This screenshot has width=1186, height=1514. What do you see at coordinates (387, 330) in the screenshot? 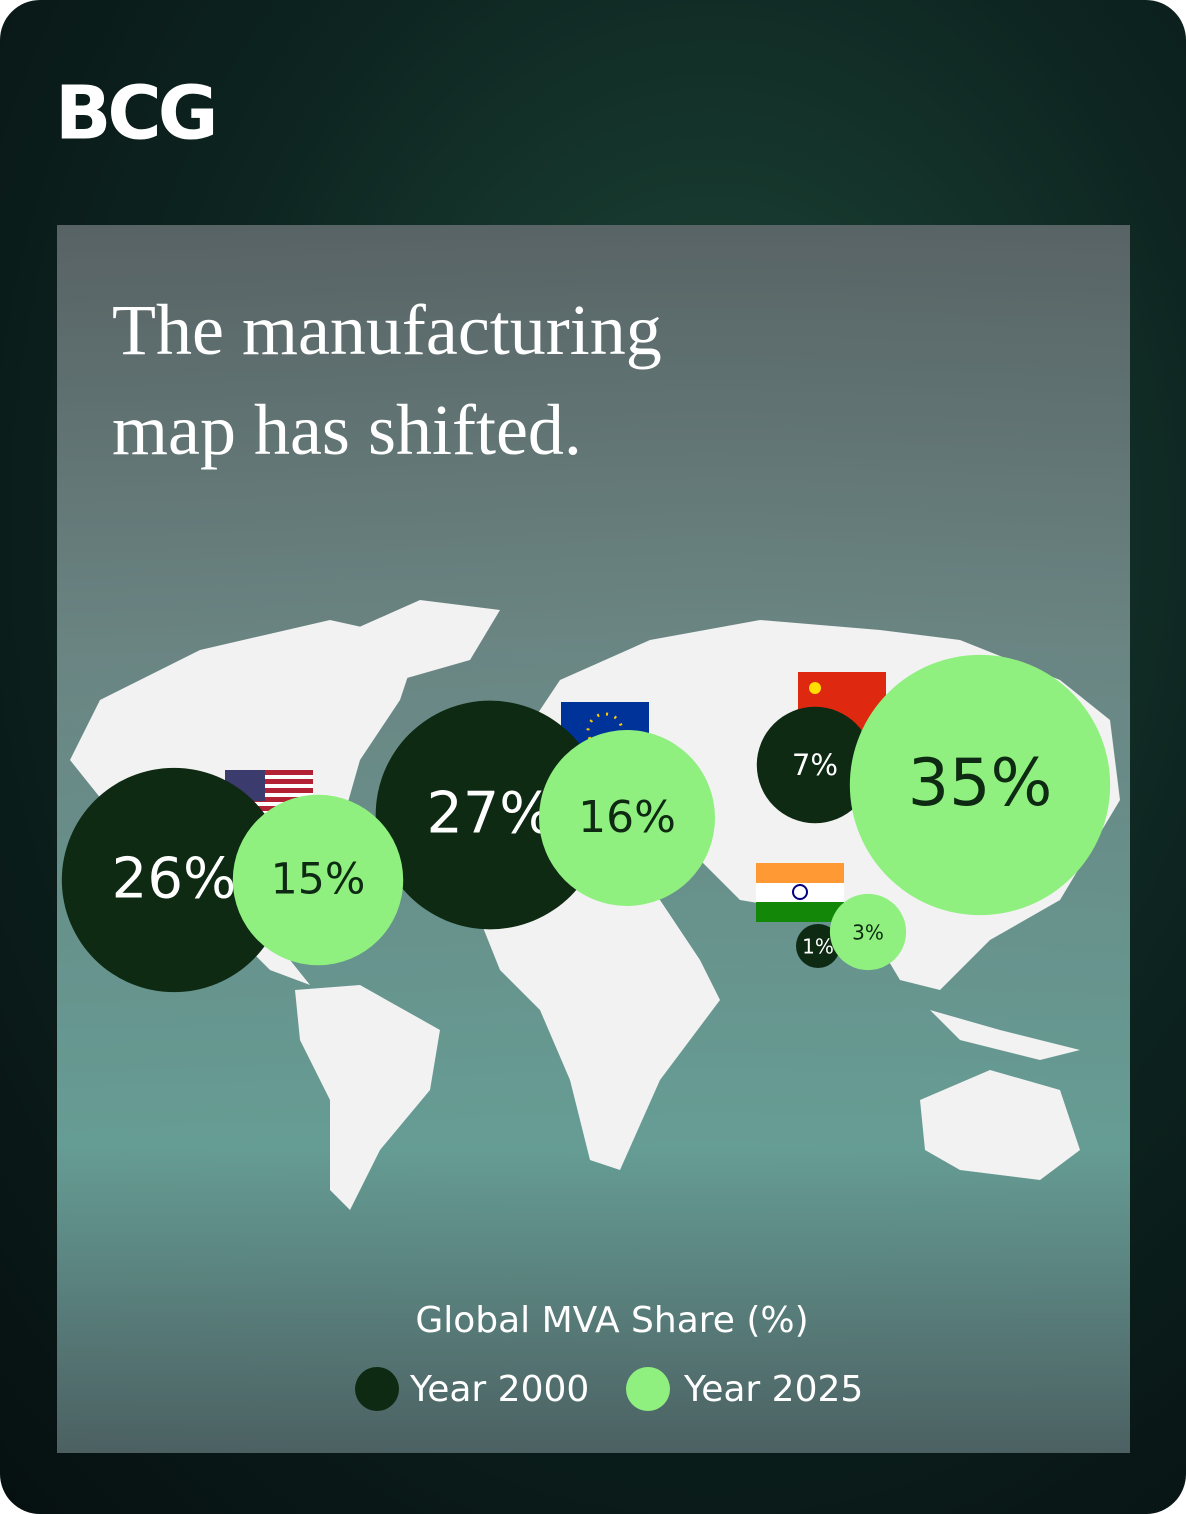
I see `title-line: The manufacturing` at bounding box center [387, 330].